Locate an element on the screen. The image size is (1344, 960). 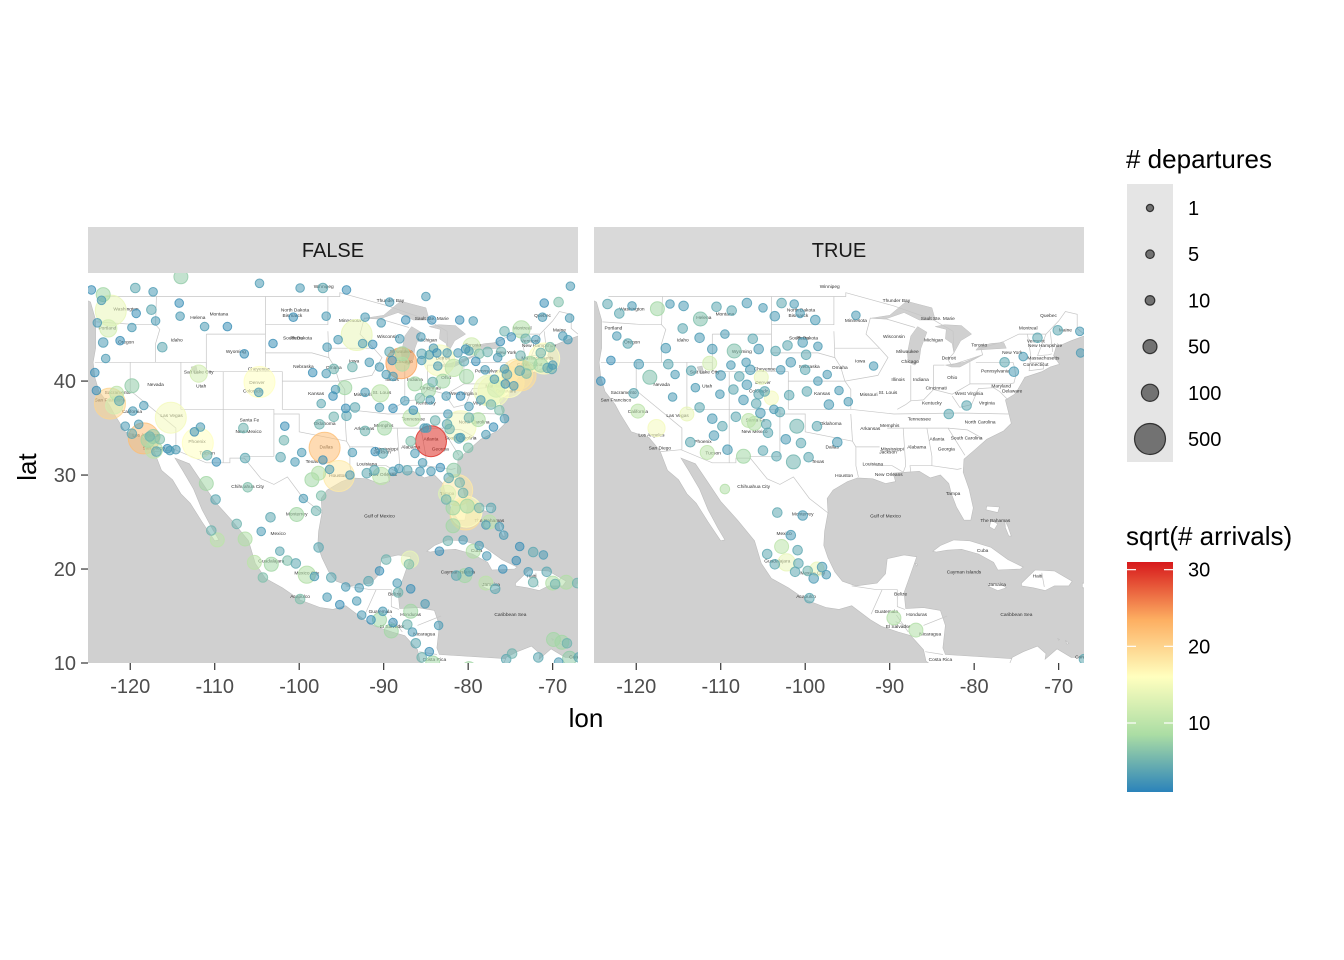
y-tick-label: 10 is located at coordinates (65, 664).